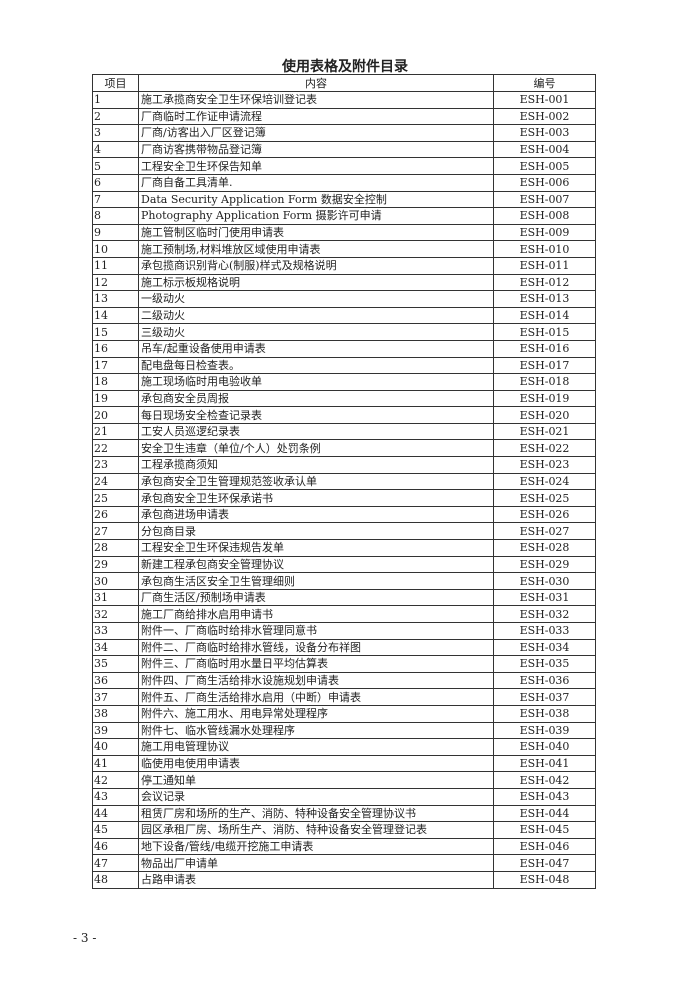  Describe the element at coordinates (544, 481) in the screenshot. I see `item-code: ESH-024` at that location.